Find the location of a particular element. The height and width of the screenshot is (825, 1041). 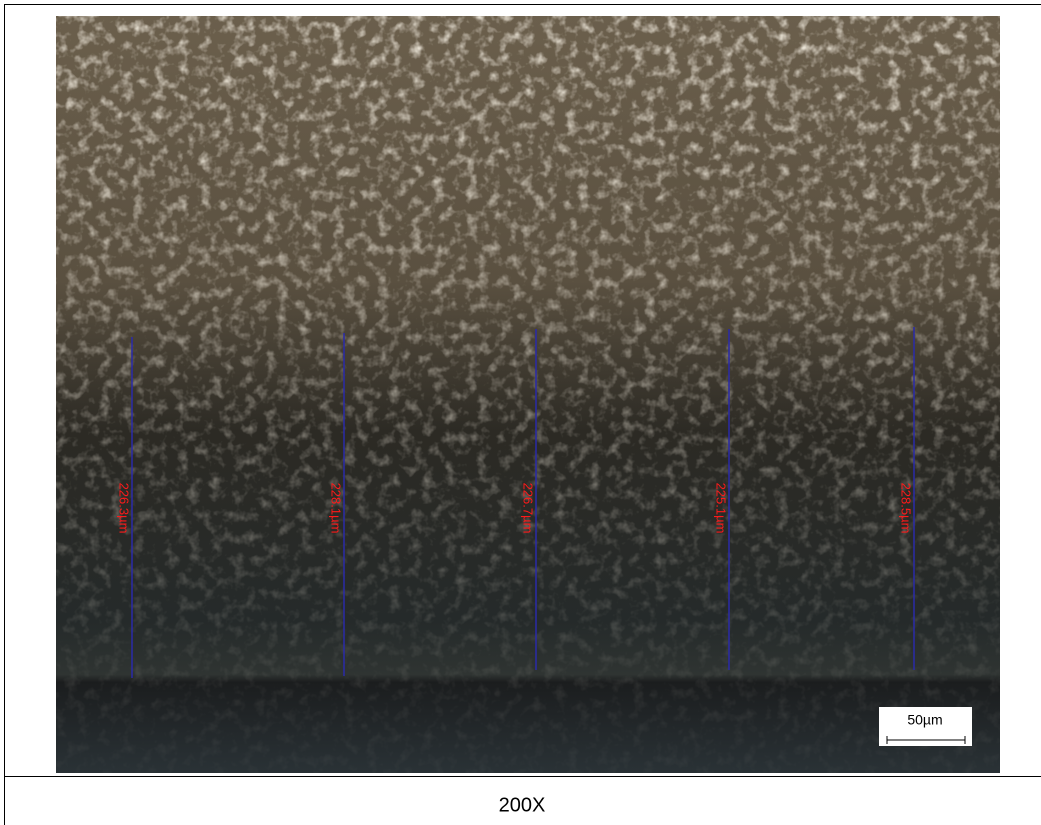

scale-label: 50µm is located at coordinates (924, 720).